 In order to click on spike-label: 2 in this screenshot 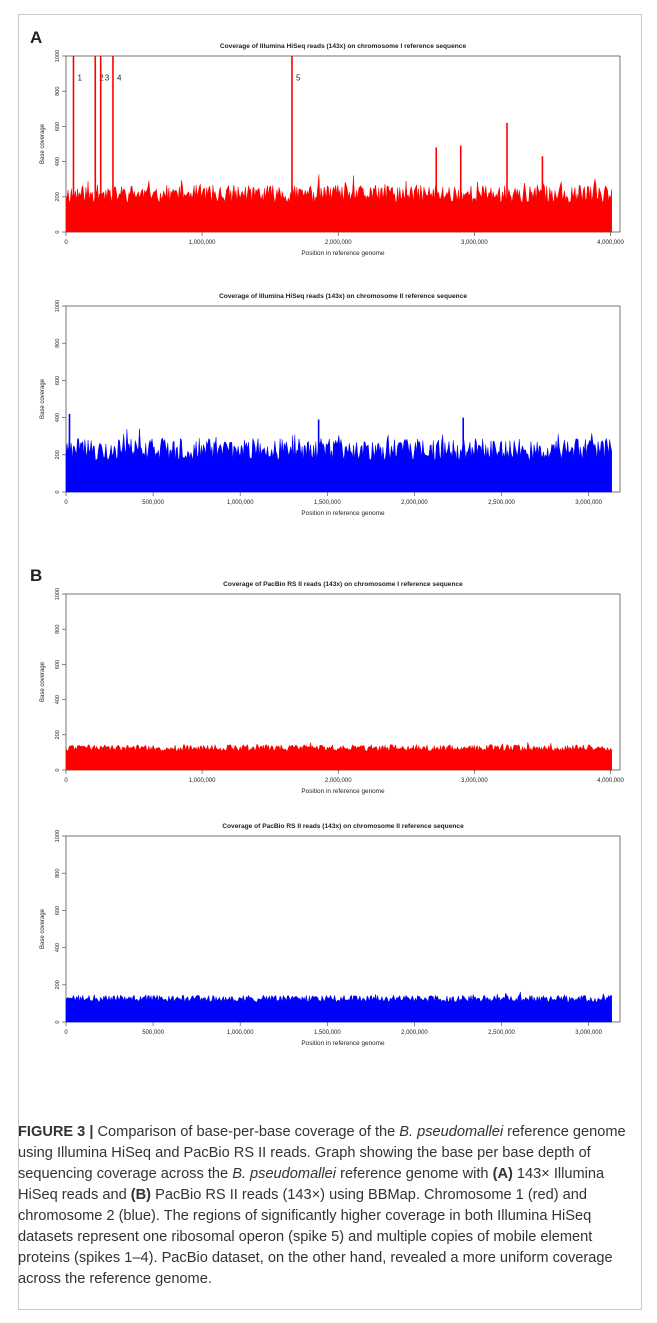, I will do `click(101, 78)`.